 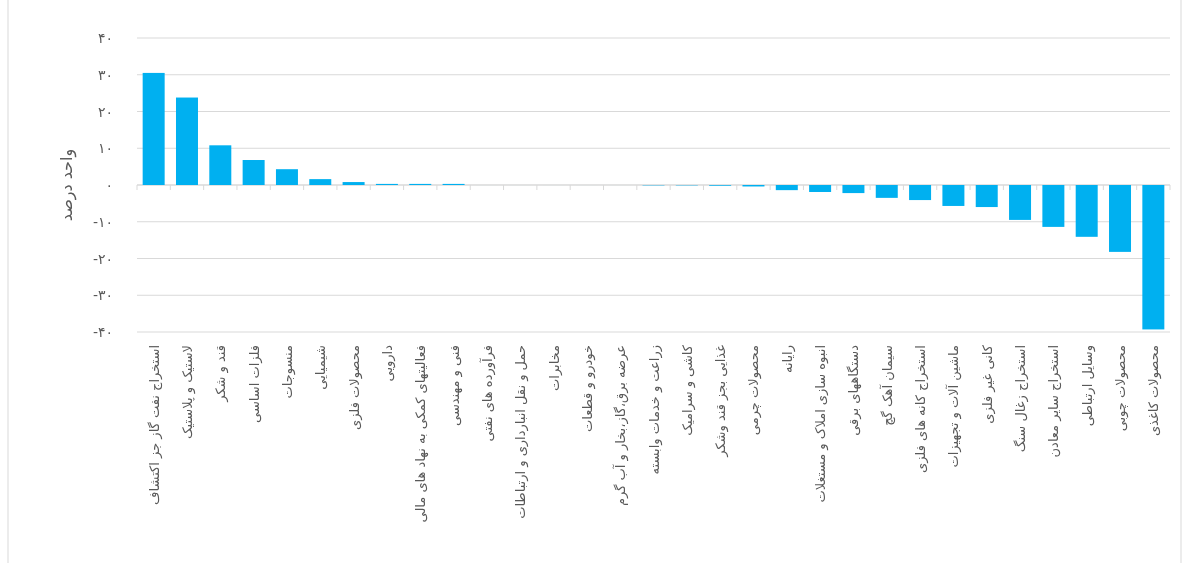 What do you see at coordinates (454, 385) in the screenshot?
I see `x-tick-label: فنی و مهندسی` at bounding box center [454, 385].